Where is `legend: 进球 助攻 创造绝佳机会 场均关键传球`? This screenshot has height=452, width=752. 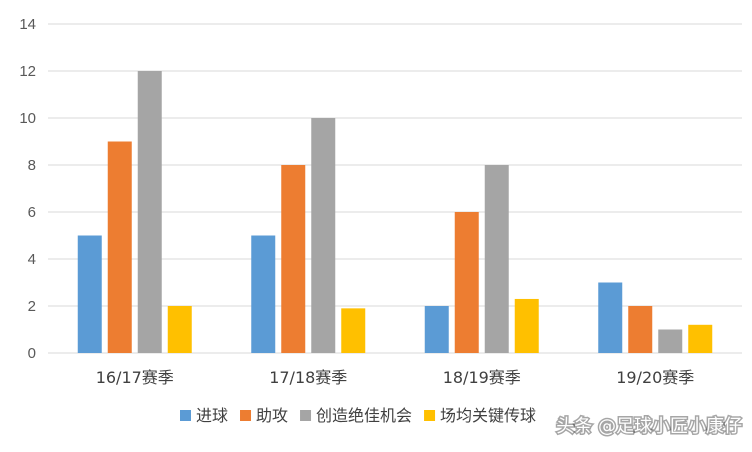 legend: 进球 助攻 创造绝佳机会 场均关键传球 is located at coordinates (358, 415).